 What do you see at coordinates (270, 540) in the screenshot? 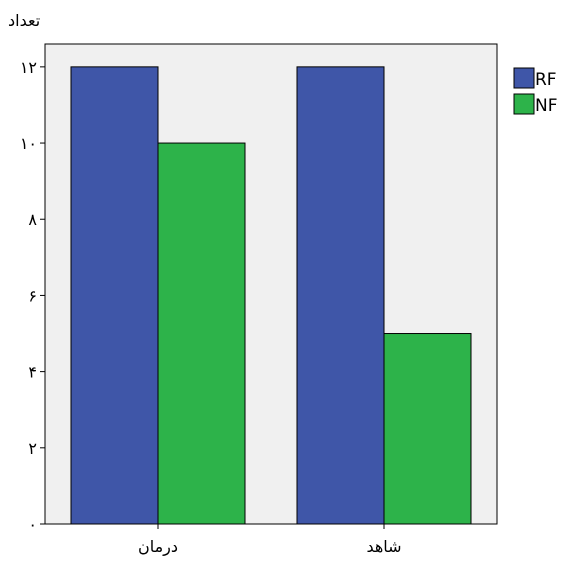
I see `x-axis: درمان شاهد` at bounding box center [270, 540].